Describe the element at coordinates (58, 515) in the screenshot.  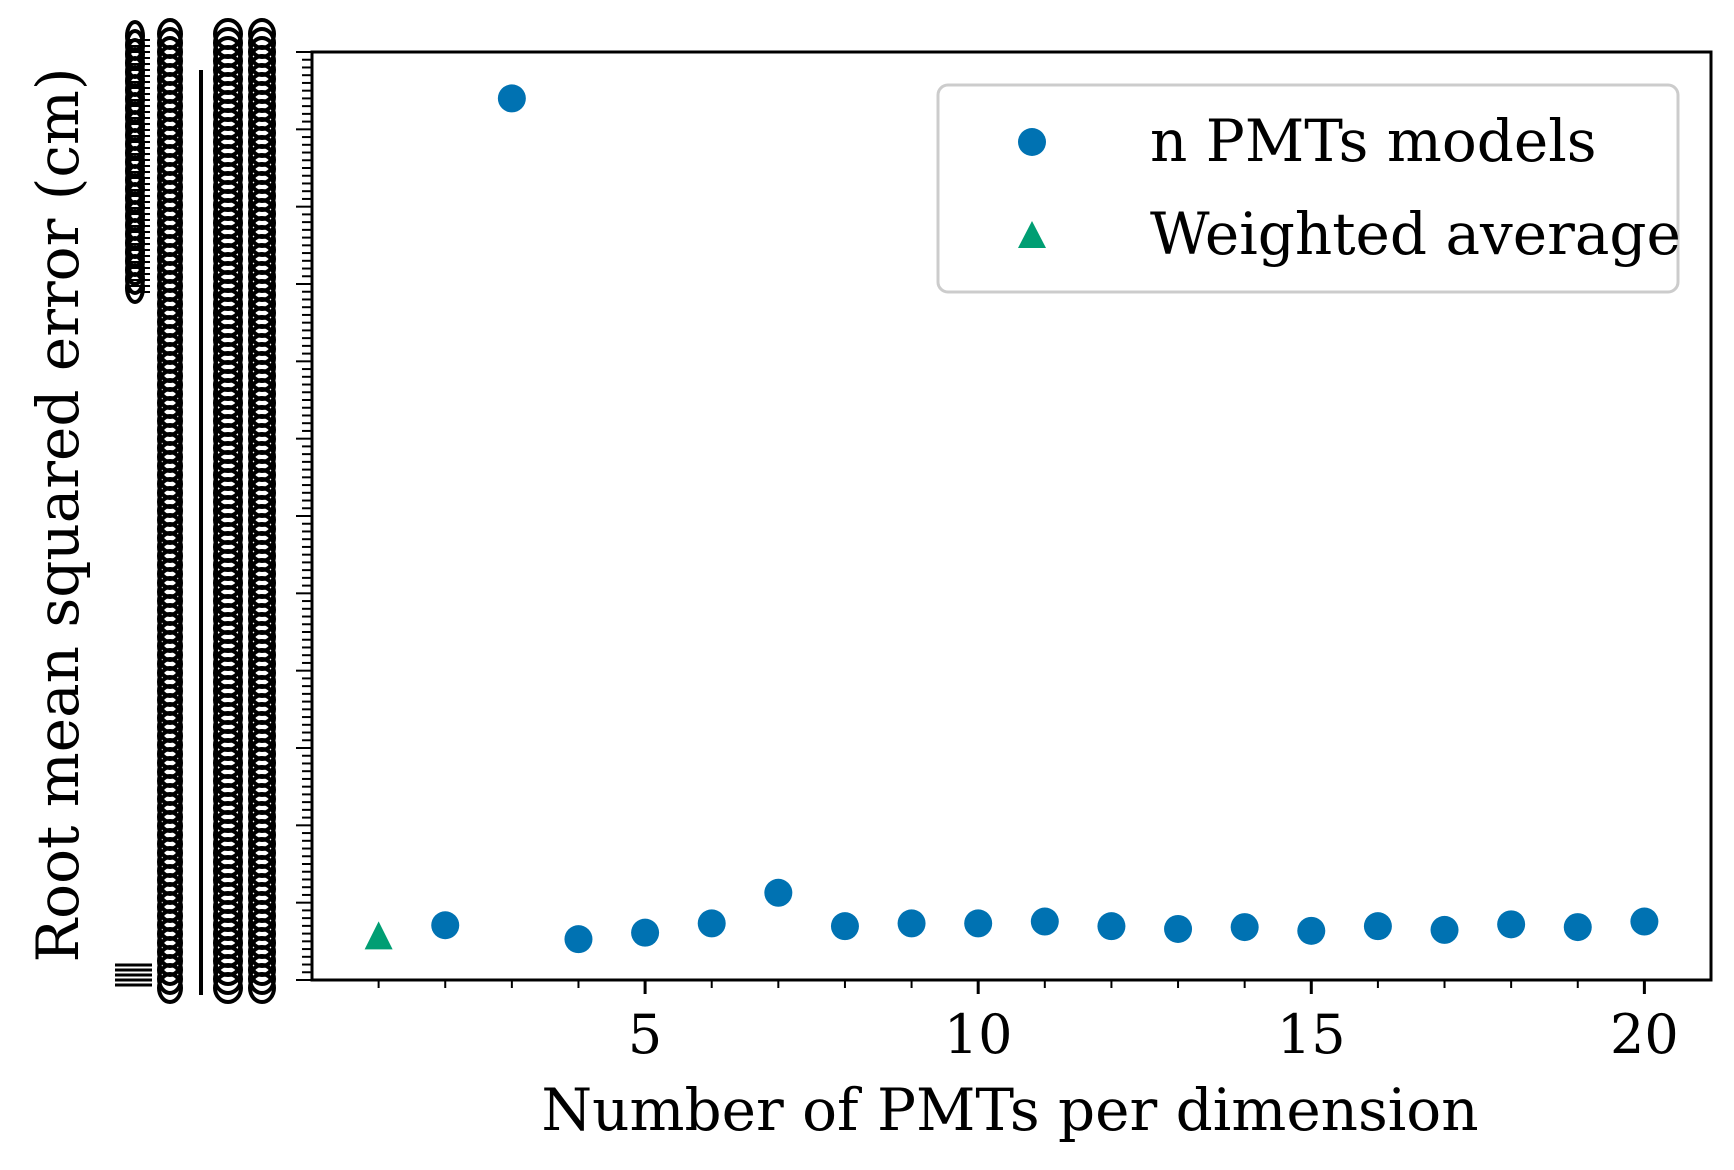
I see `y-axis-label: Root mean squared error (cm)` at that location.